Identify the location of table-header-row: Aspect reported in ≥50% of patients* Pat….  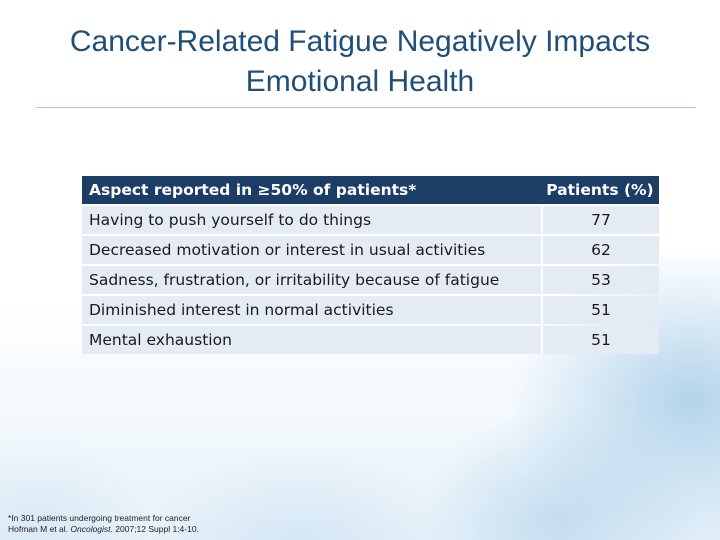
(370, 190).